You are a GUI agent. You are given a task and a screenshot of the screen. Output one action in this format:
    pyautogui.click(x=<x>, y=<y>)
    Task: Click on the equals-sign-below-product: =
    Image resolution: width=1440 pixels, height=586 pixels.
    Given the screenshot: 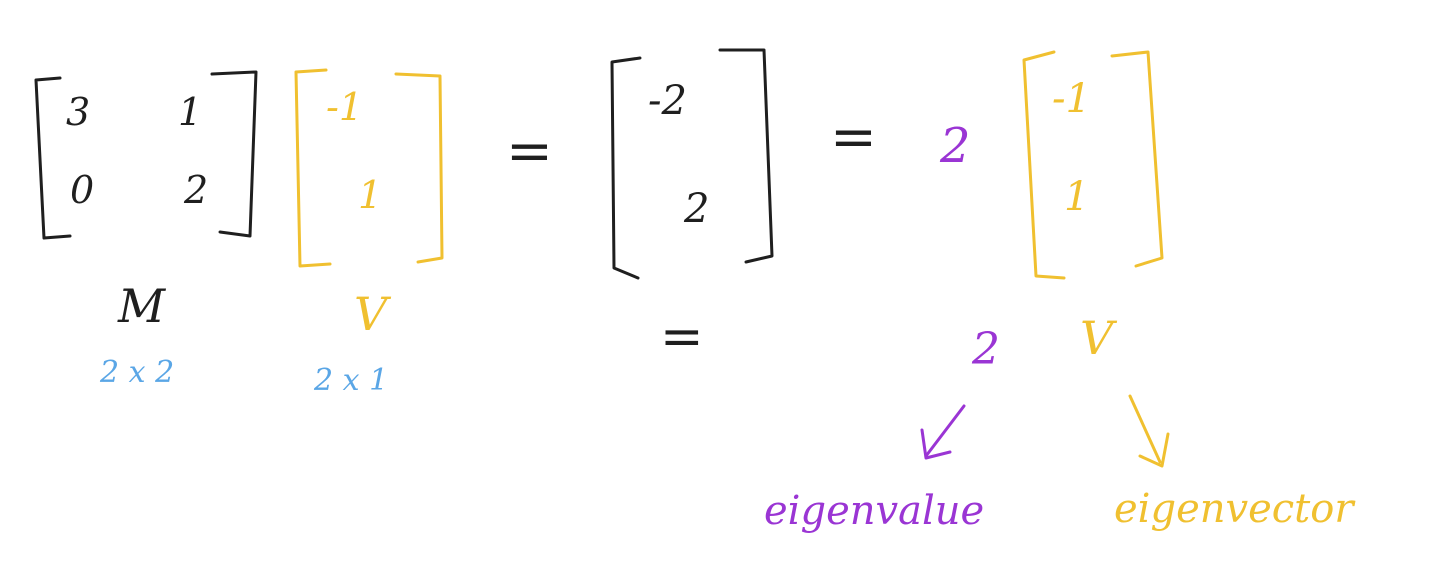 What is the action you would take?
    pyautogui.click(x=682, y=337)
    